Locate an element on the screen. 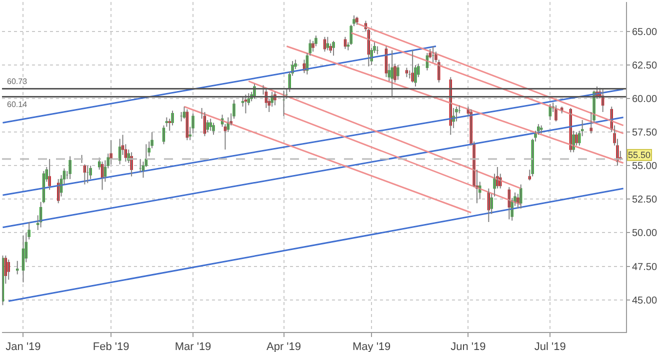 The width and height of the screenshot is (660, 352). y-tick-label: 65.00 is located at coordinates (645, 32).